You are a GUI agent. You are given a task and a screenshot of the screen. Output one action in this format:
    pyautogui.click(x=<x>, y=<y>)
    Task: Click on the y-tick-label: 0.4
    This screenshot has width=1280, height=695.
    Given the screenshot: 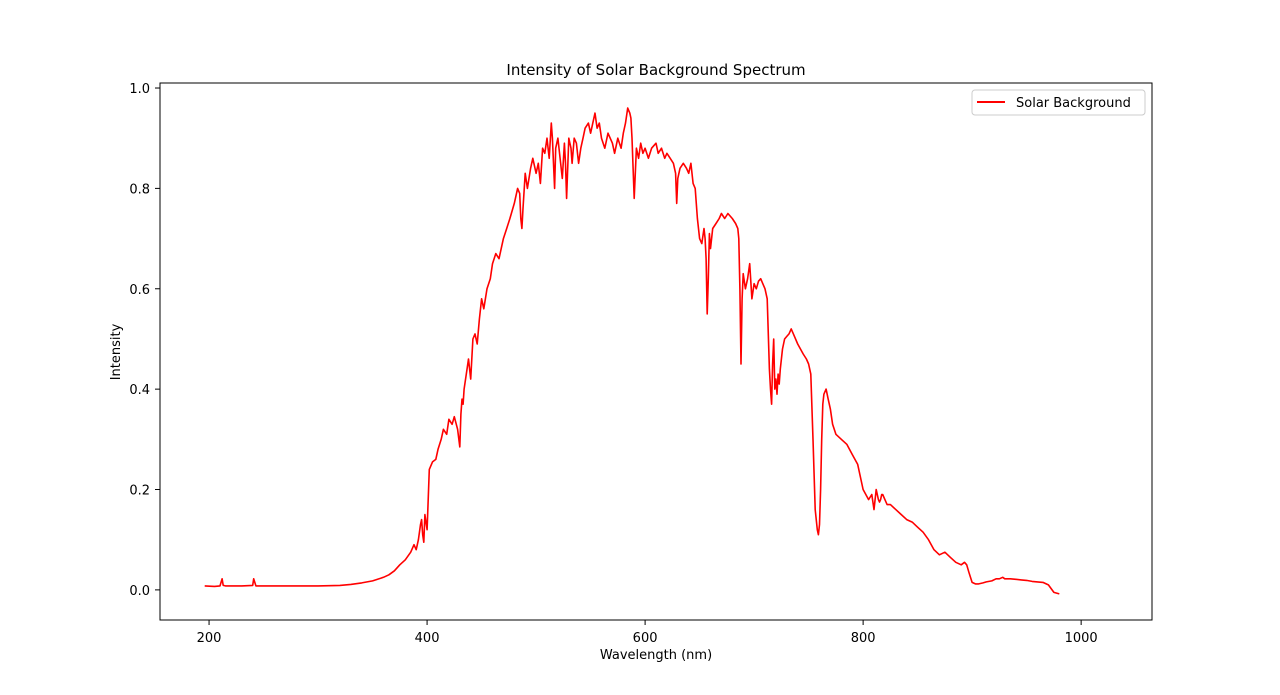 What is the action you would take?
    pyautogui.click(x=139, y=390)
    